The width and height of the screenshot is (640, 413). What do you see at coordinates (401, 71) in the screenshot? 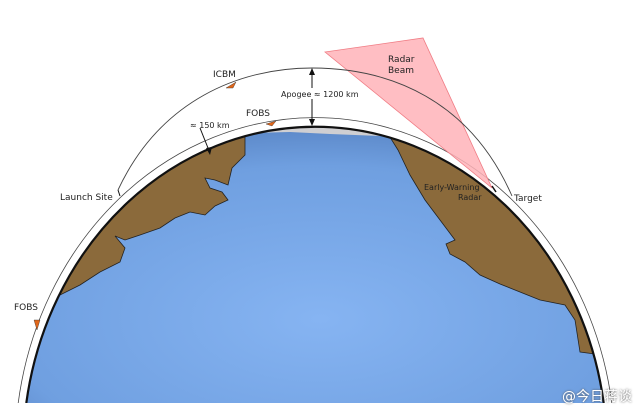
I see `radar-beam-label-2: Beam` at bounding box center [401, 71].